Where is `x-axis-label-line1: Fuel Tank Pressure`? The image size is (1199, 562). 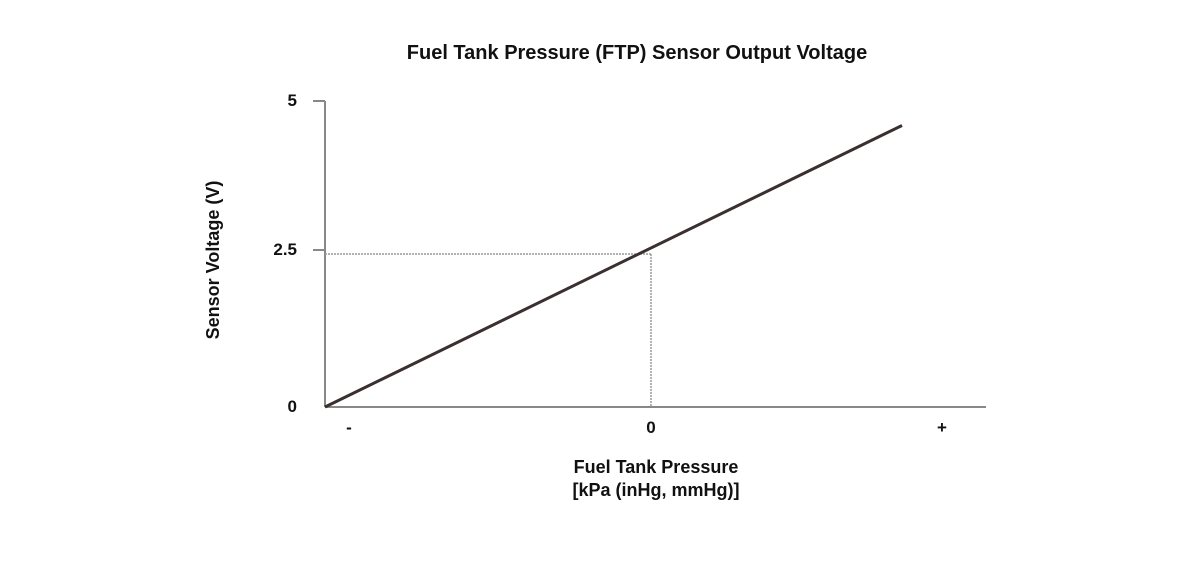
x-axis-label-line1: Fuel Tank Pressure is located at coordinates (656, 467).